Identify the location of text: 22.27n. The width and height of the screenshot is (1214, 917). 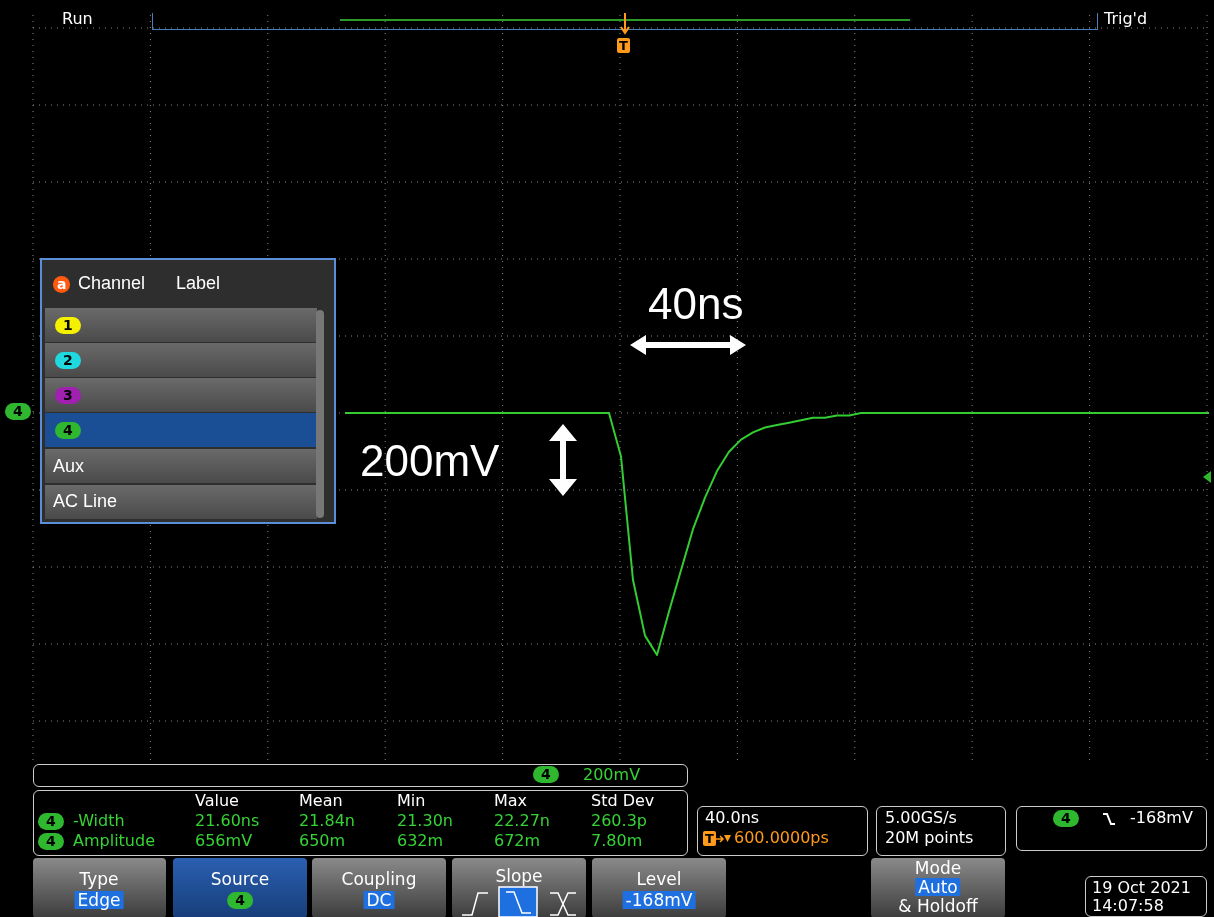
(522, 820).